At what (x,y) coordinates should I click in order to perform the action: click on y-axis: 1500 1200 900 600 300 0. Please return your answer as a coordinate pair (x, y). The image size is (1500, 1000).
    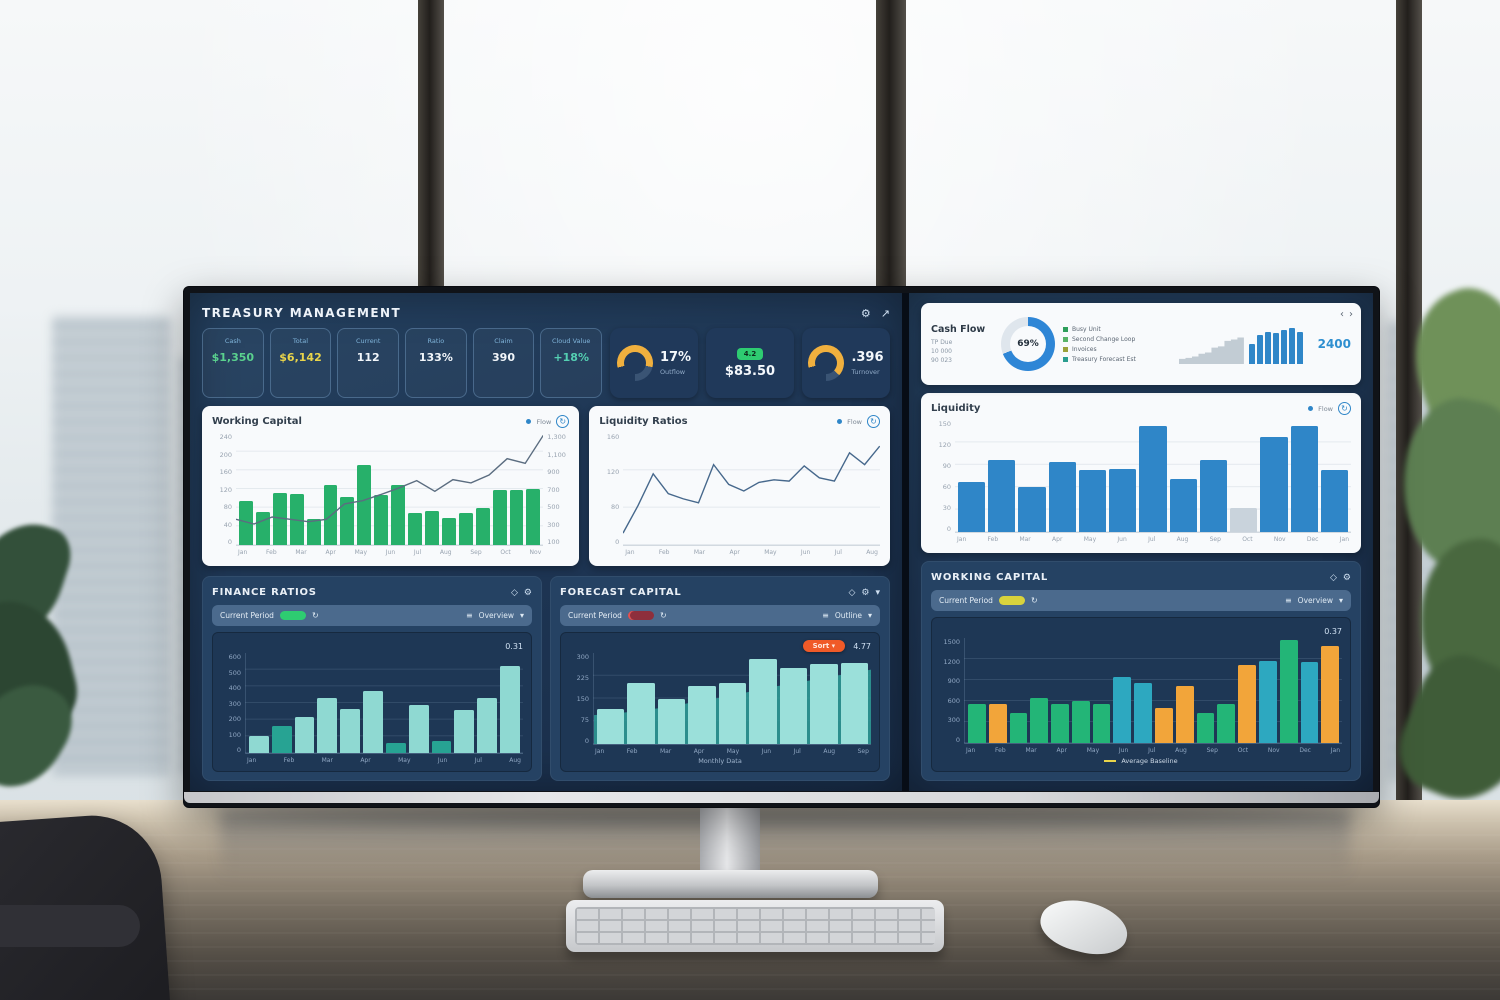
    Looking at the image, I should click on (952, 697).